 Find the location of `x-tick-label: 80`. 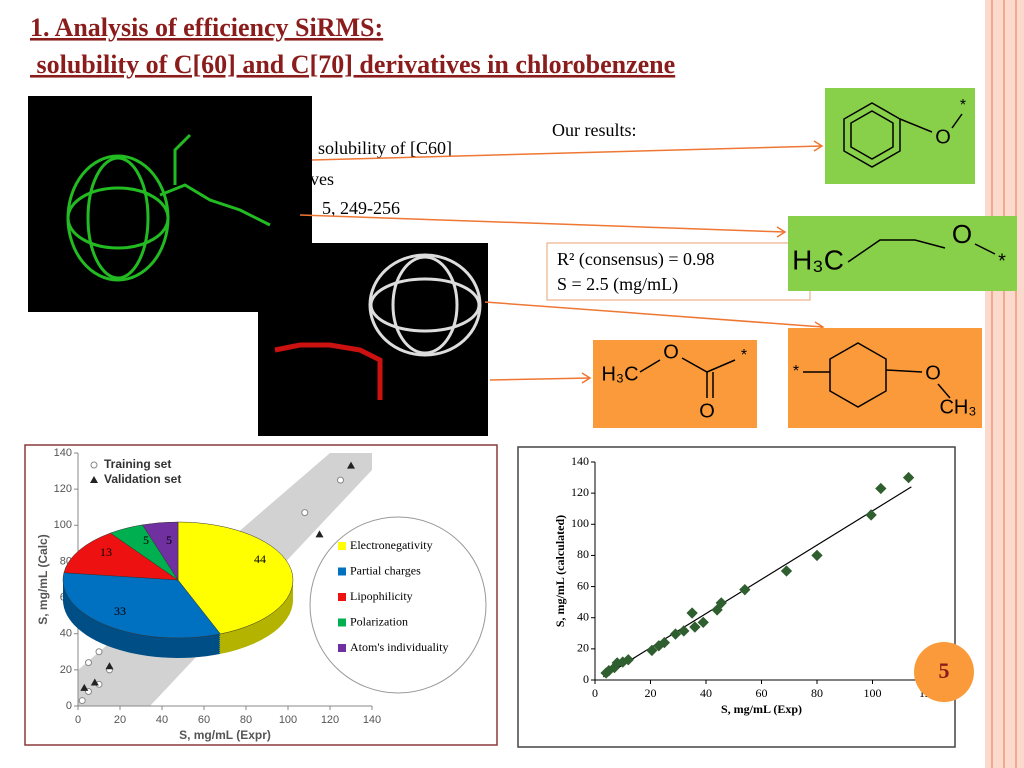

x-tick-label: 80 is located at coordinates (246, 720).